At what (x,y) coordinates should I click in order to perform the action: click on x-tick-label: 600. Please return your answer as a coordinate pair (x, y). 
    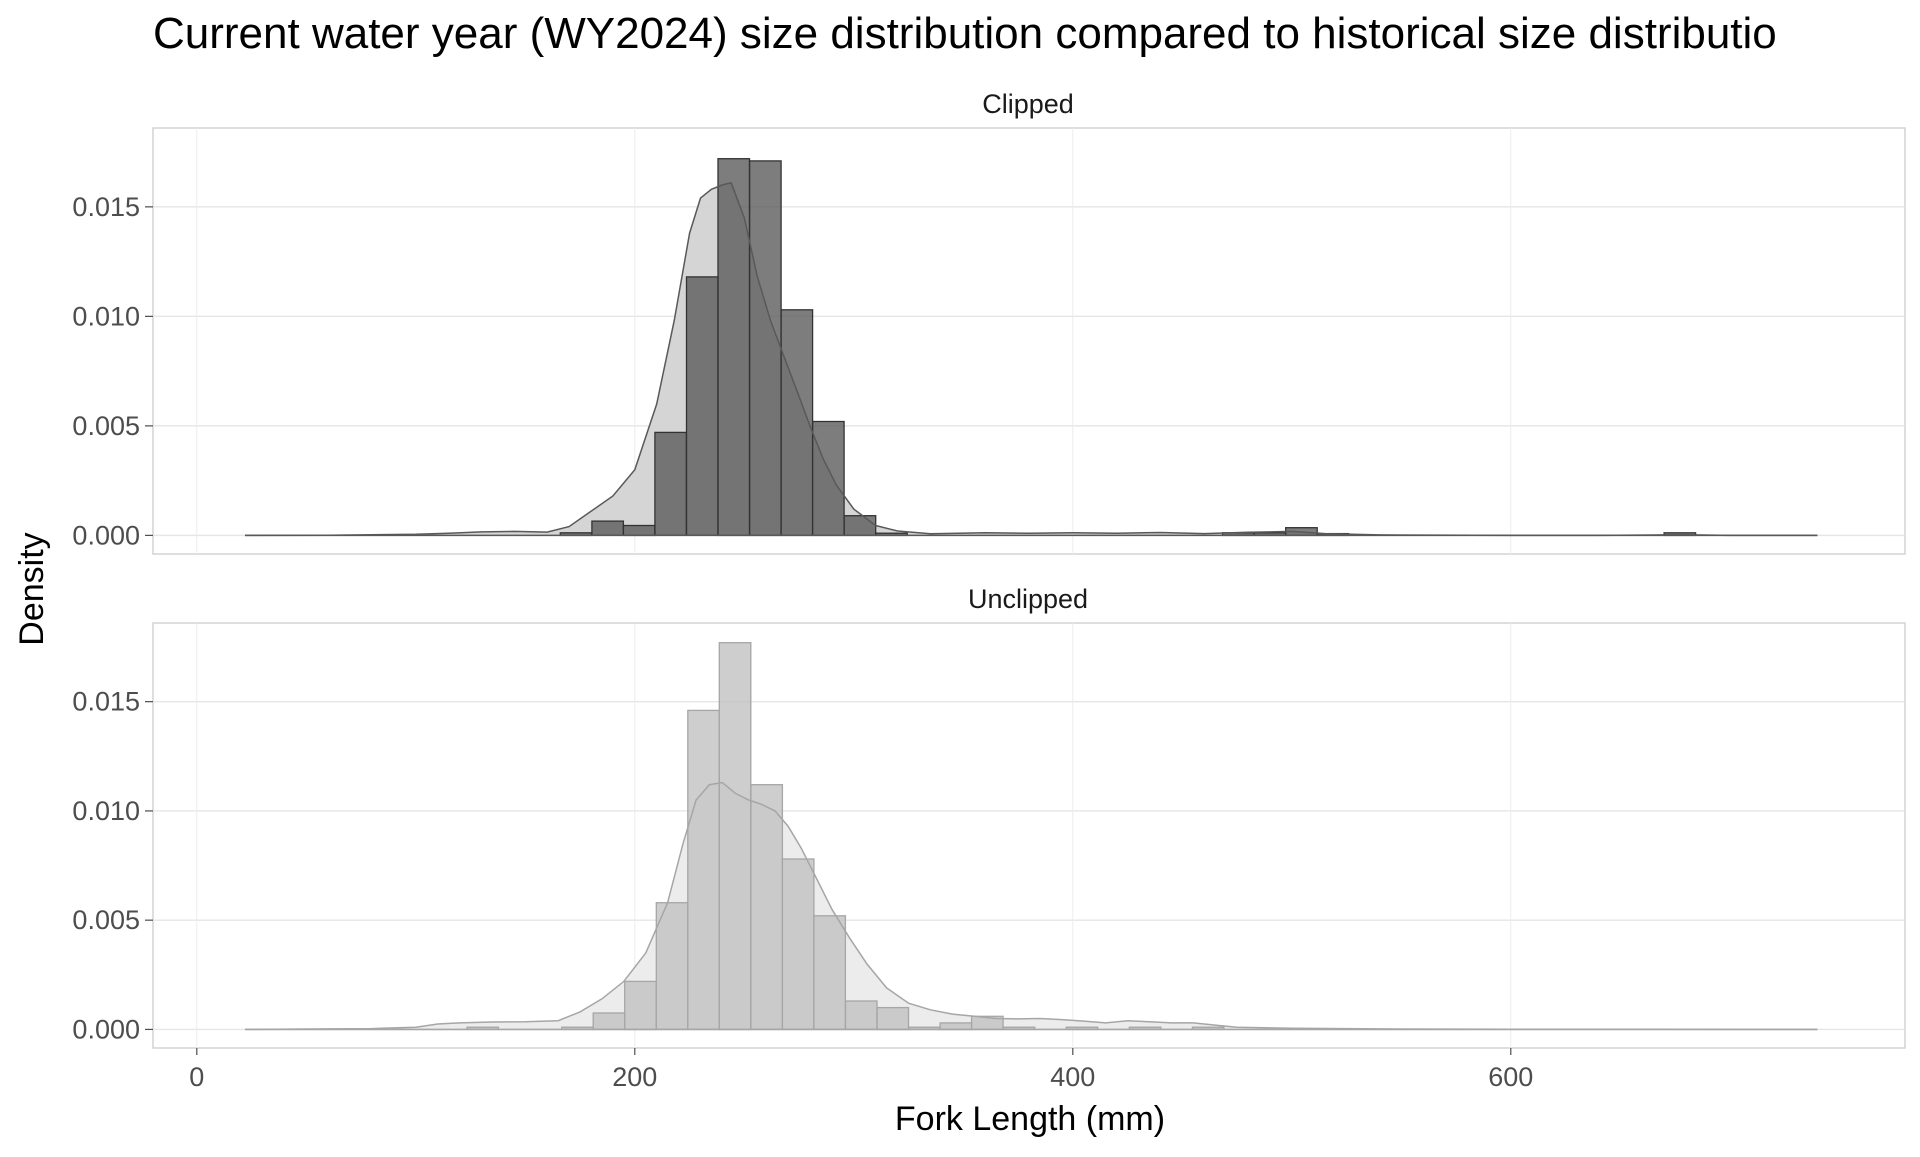
    Looking at the image, I should click on (1510, 1077).